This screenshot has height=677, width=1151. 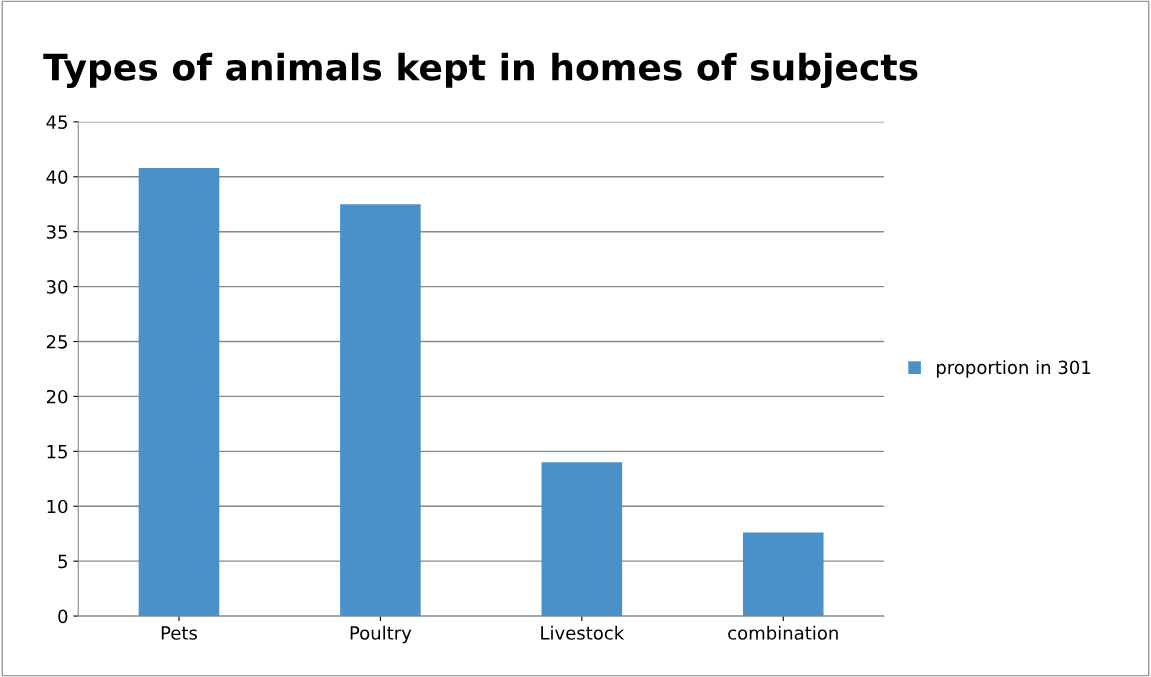 What do you see at coordinates (1014, 369) in the screenshot?
I see `legend-label: proportion in 301` at bounding box center [1014, 369].